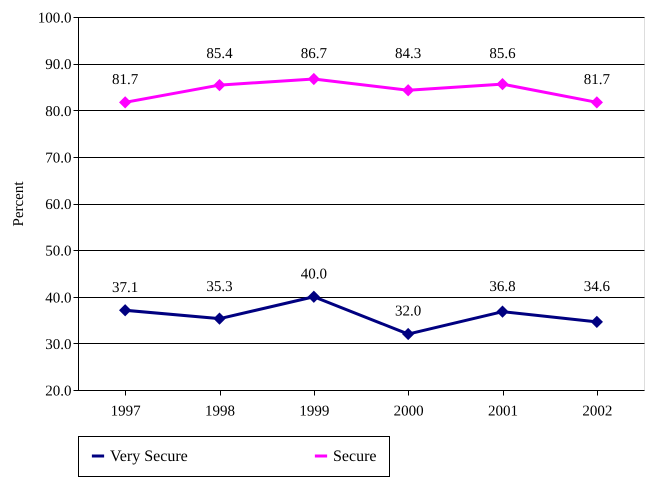 Image resolution: width=654 pixels, height=487 pixels. I want to click on y-tick-label: 100.0, so click(55, 18).